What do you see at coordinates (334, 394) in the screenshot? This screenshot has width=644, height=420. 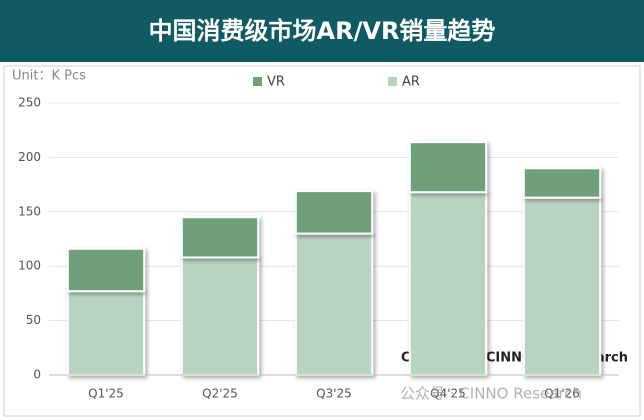 I see `x-tick-label: Q3'25` at bounding box center [334, 394].